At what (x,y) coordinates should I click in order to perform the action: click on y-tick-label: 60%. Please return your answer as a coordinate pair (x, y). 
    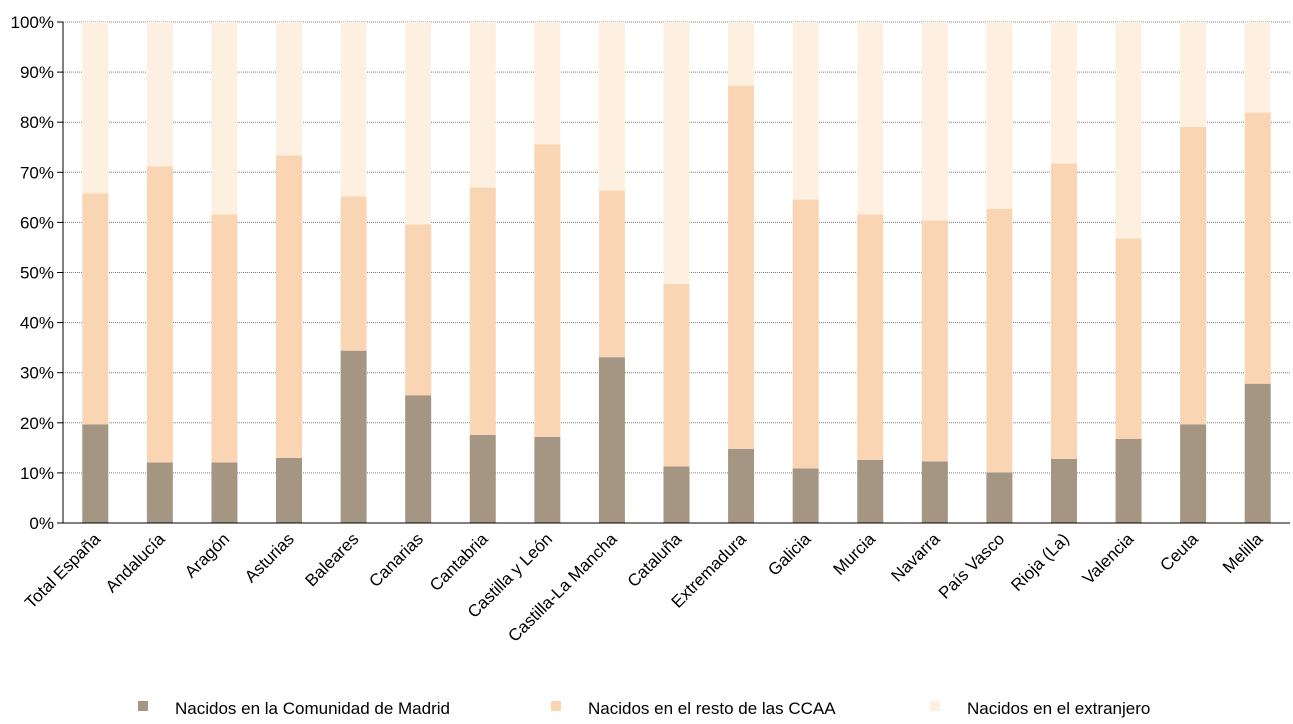
    Looking at the image, I should click on (37, 222).